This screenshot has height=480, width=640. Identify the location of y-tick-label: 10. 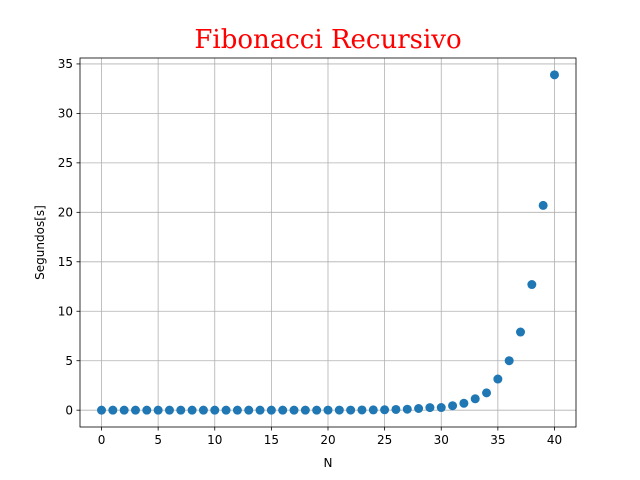
(65, 311).